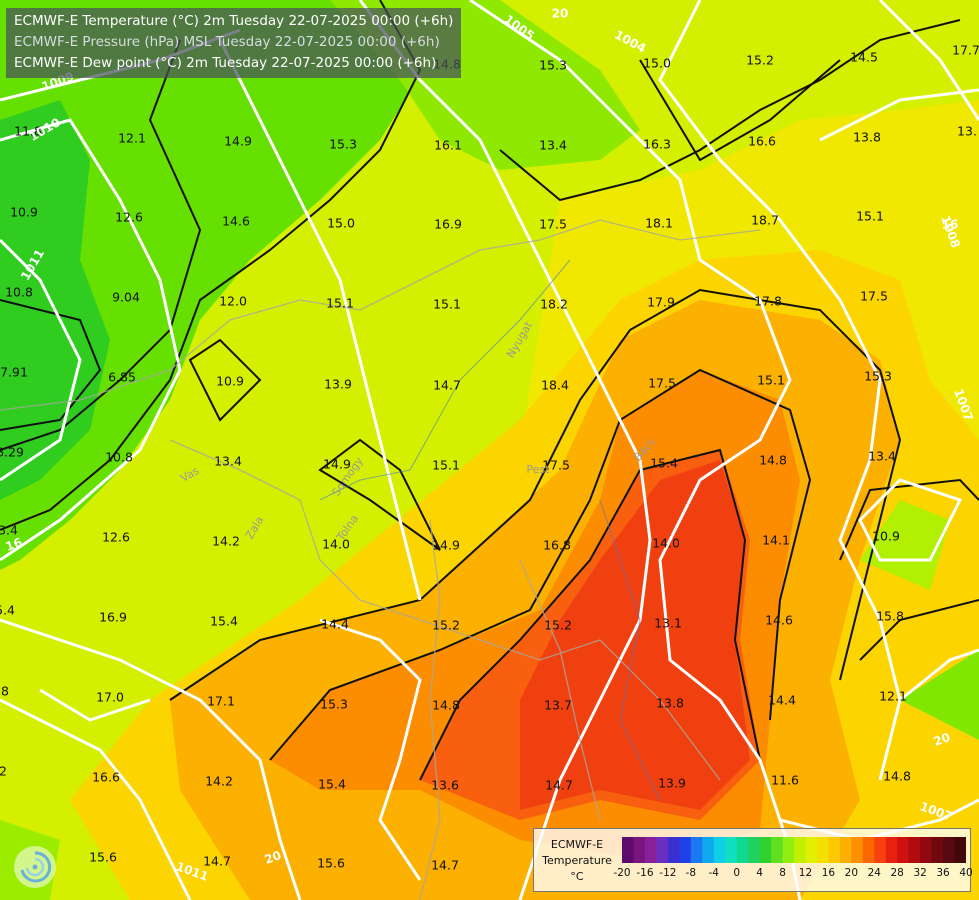 The width and height of the screenshot is (979, 900). What do you see at coordinates (126, 297) in the screenshot?
I see `dewpoint-value: 9.04` at bounding box center [126, 297].